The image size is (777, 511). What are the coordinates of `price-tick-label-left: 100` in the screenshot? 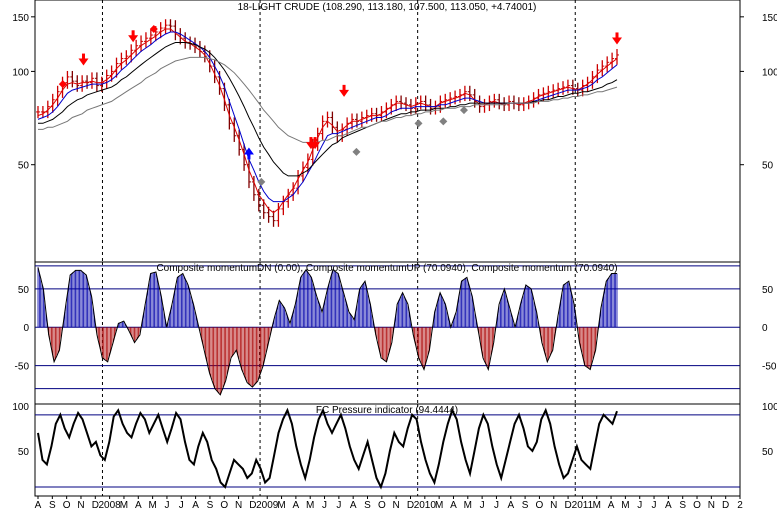 It's located at (20, 72).